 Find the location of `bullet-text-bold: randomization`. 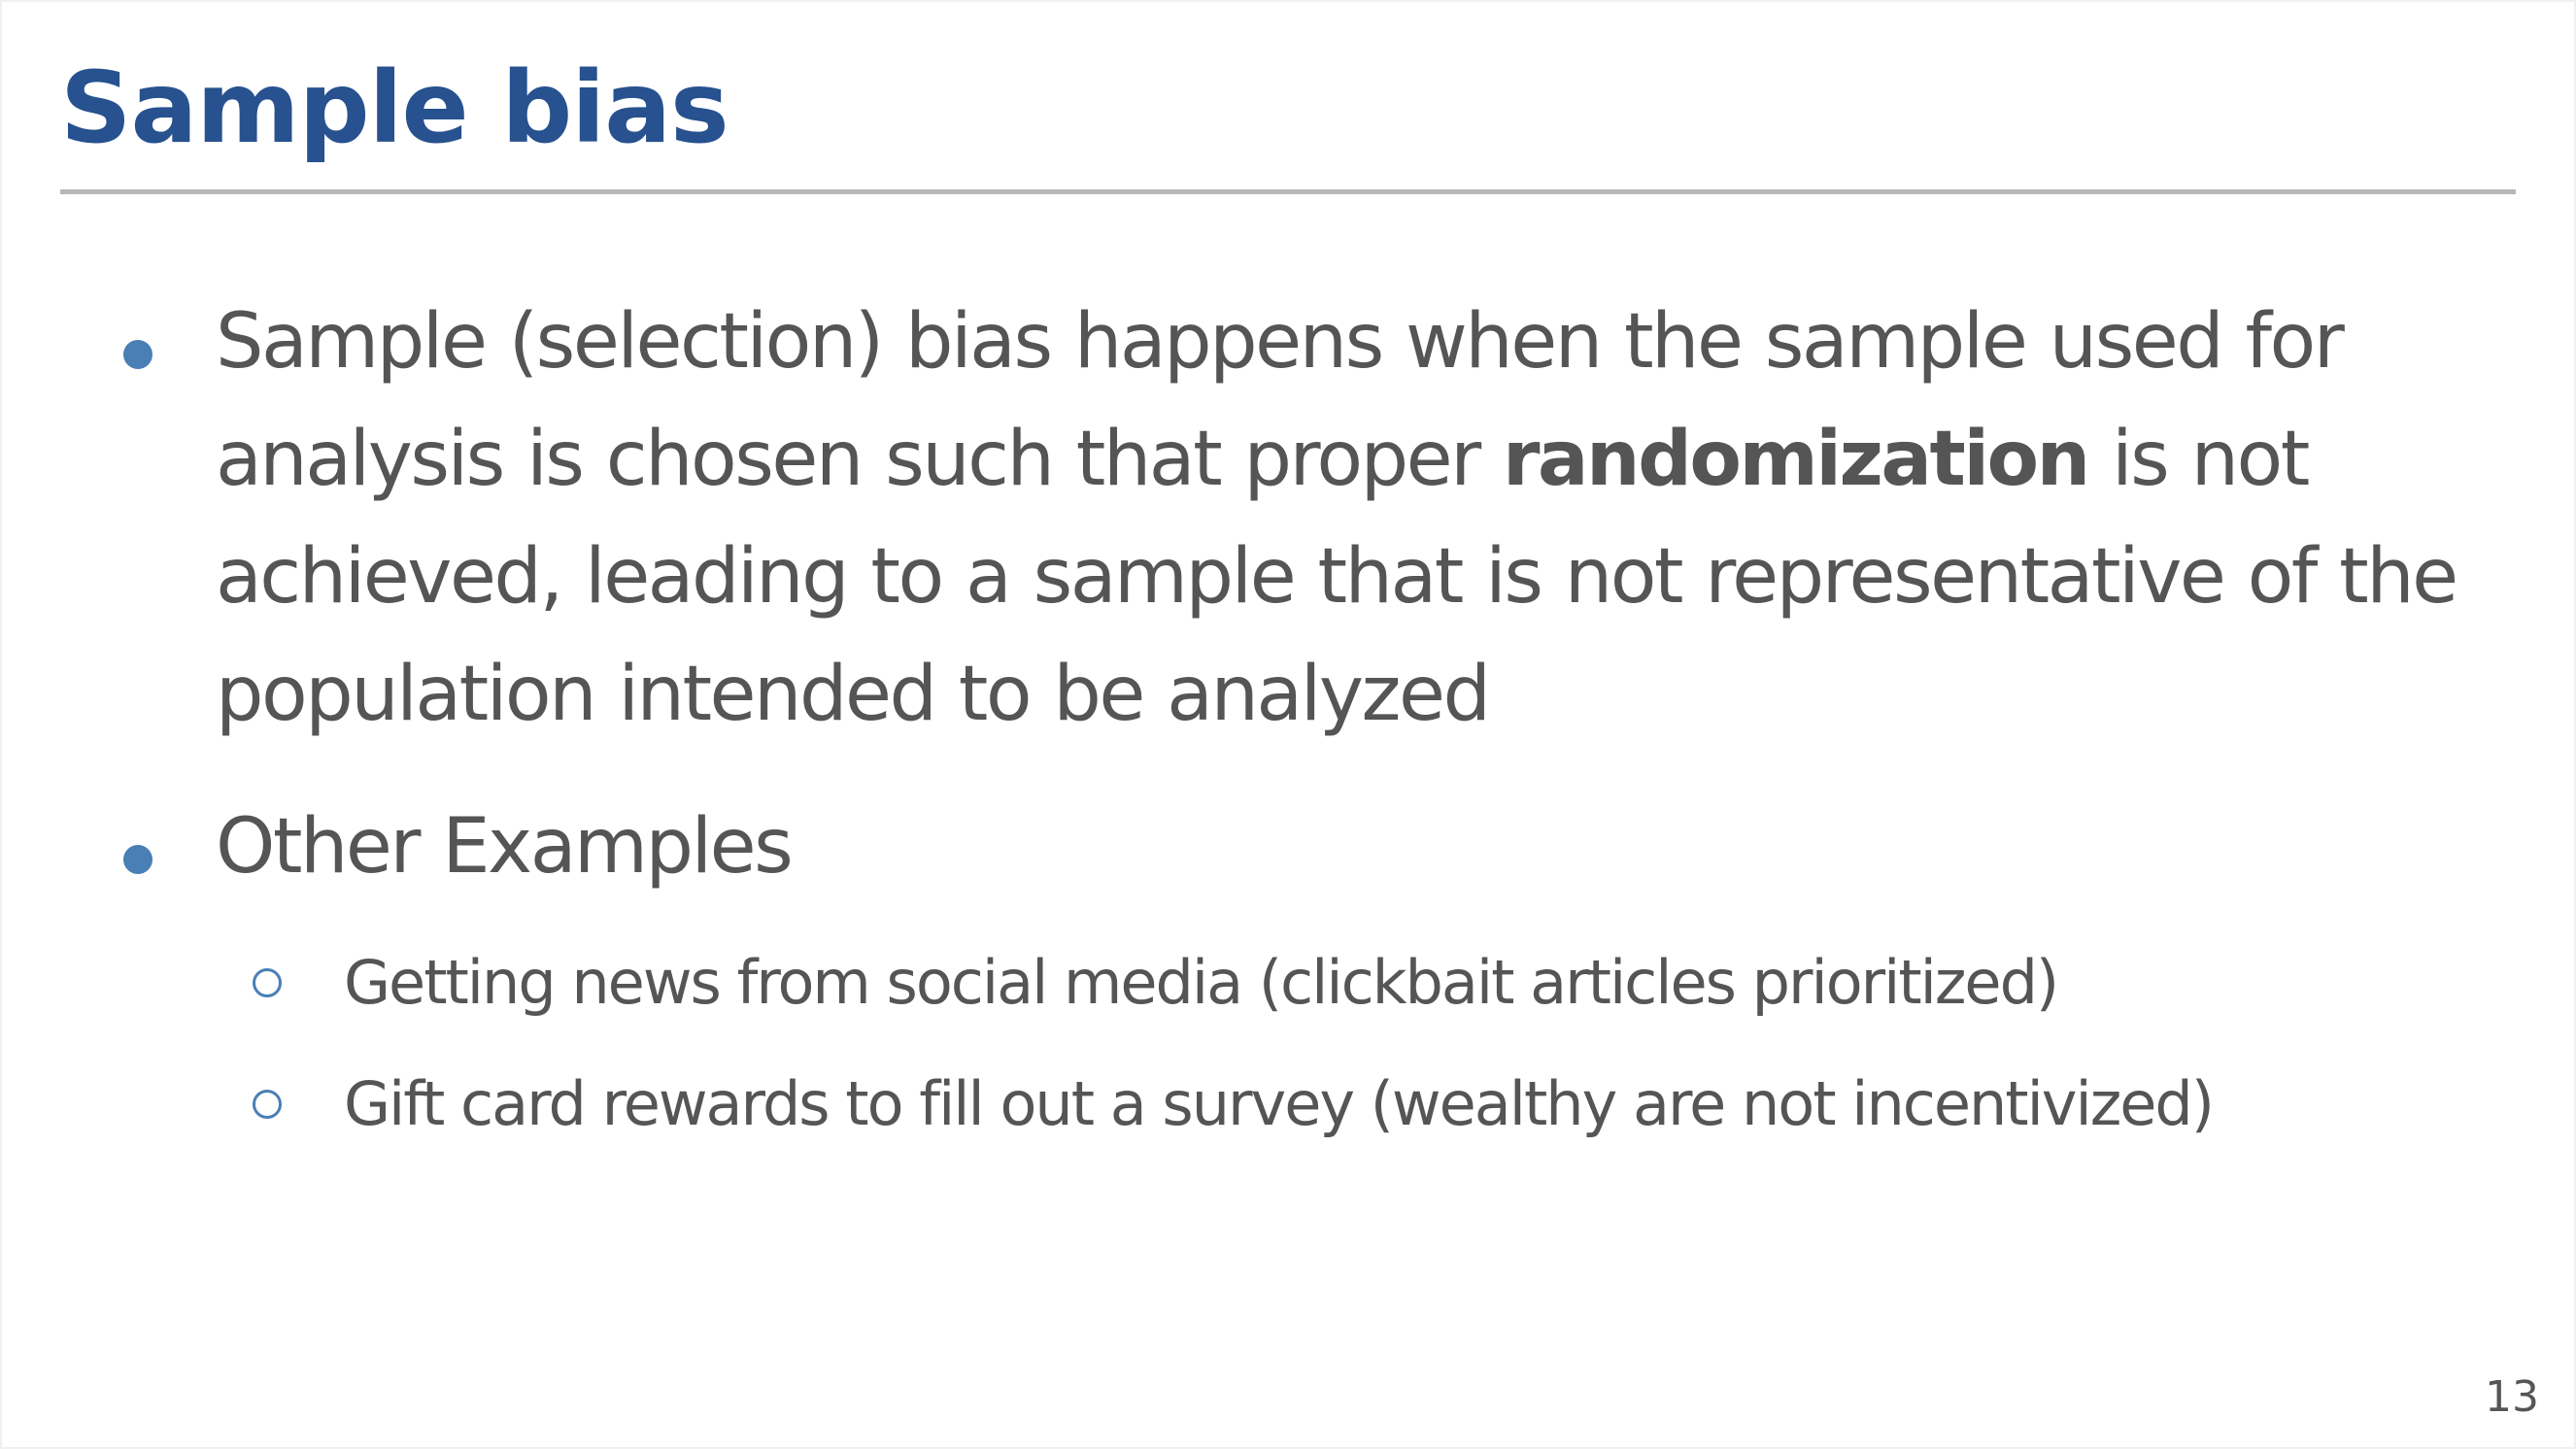

bullet-text-bold: randomization is located at coordinates (1796, 460).